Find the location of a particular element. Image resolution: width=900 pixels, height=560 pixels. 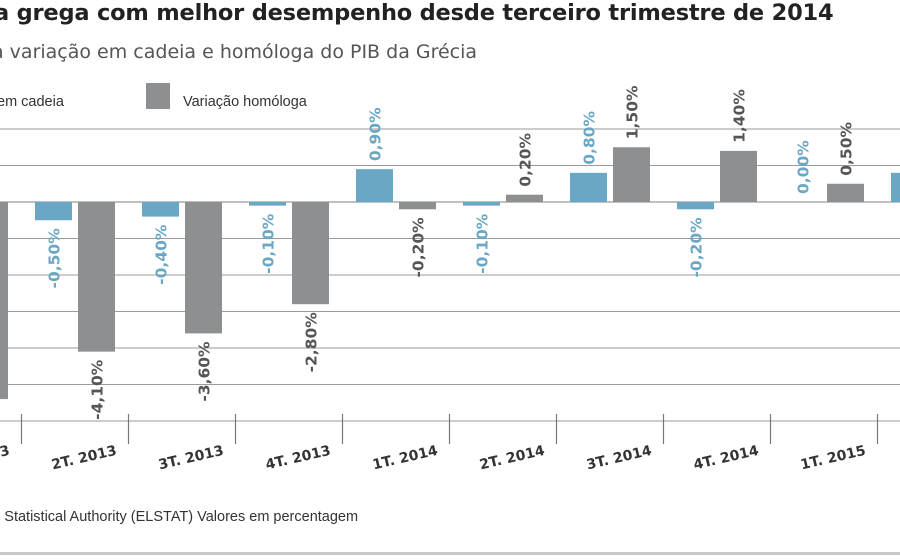

legend: em cadeia Variação homóloga is located at coordinates (154, 96).